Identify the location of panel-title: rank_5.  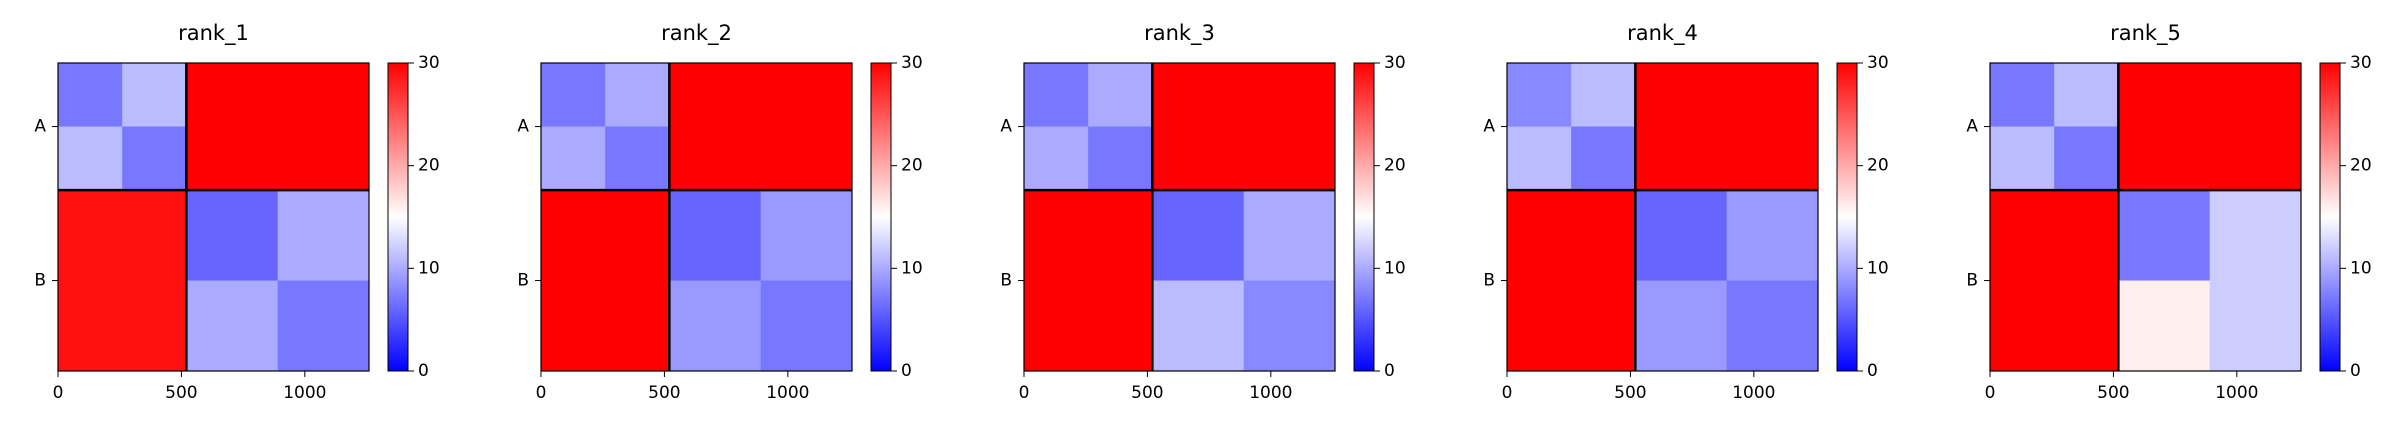
(2145, 33).